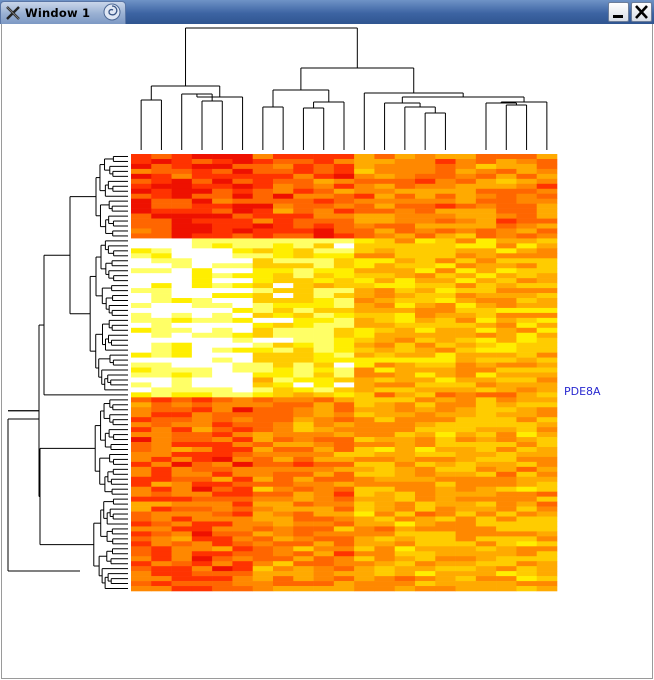  Describe the element at coordinates (618, 12) in the screenshot. I see `minimize-button` at that location.